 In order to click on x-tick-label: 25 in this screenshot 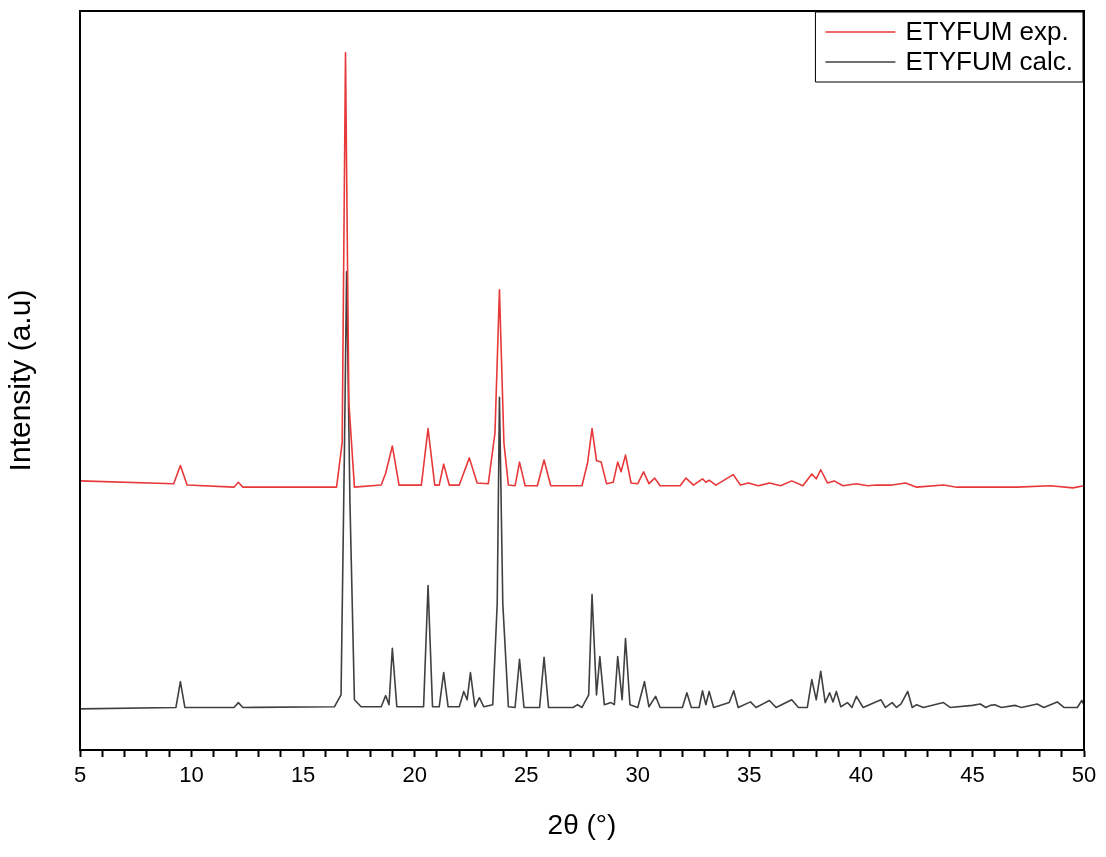, I will do `click(526, 775)`.